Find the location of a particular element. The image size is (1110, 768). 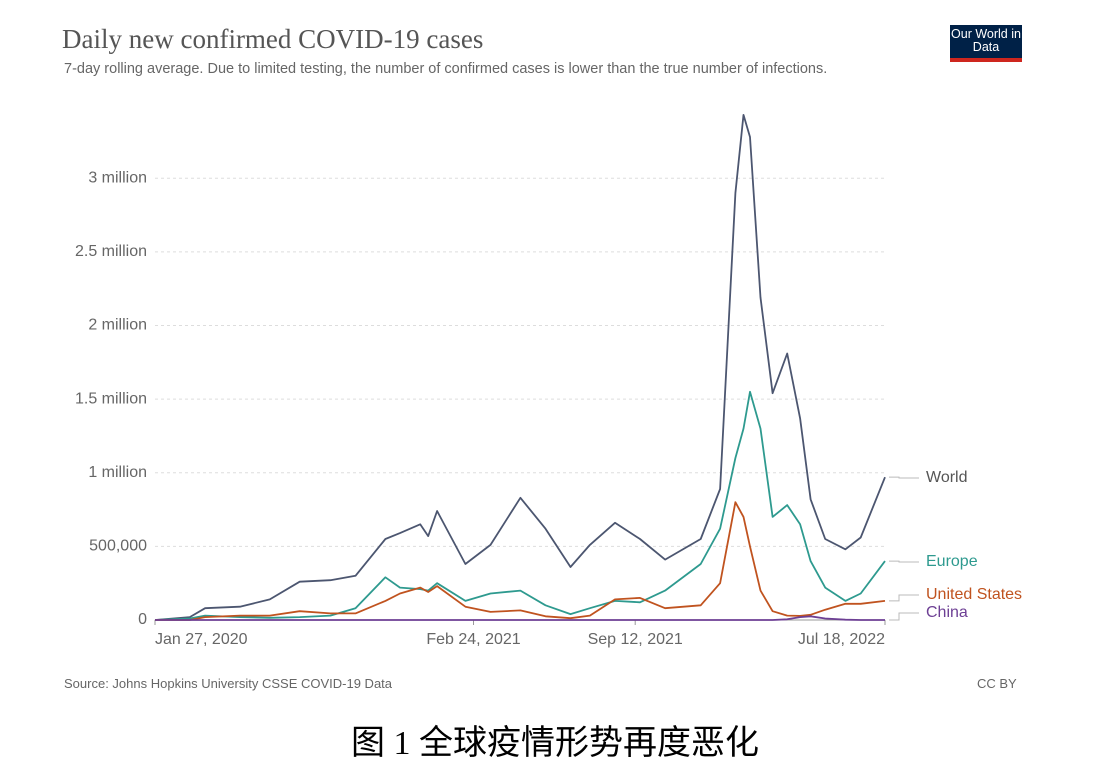

x-tick-label: Jan 27, 2020 is located at coordinates (201, 639).